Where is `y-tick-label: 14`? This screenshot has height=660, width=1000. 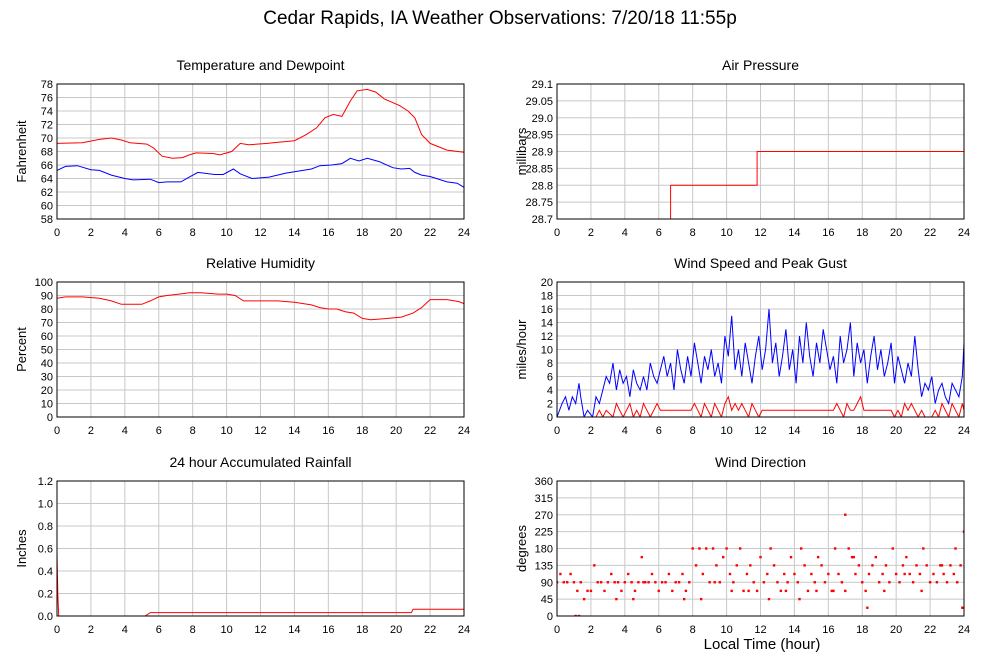 y-tick-label: 14 is located at coordinates (547, 324).